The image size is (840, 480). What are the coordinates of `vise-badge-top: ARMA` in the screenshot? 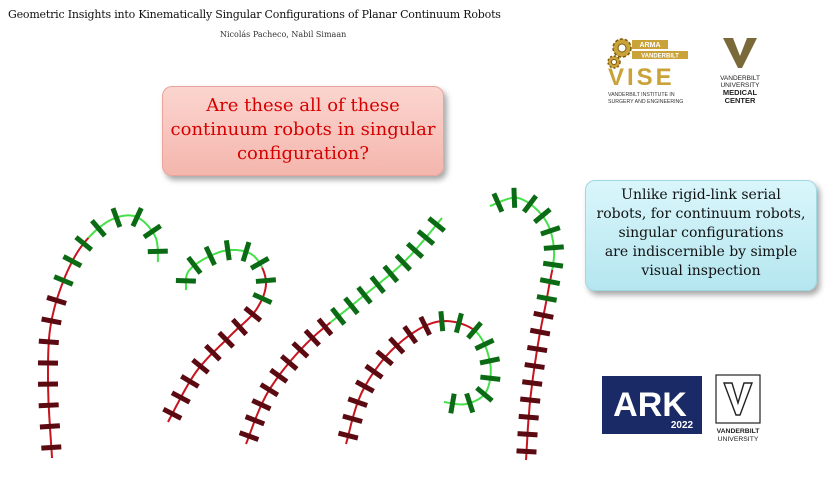 It's located at (650, 45).